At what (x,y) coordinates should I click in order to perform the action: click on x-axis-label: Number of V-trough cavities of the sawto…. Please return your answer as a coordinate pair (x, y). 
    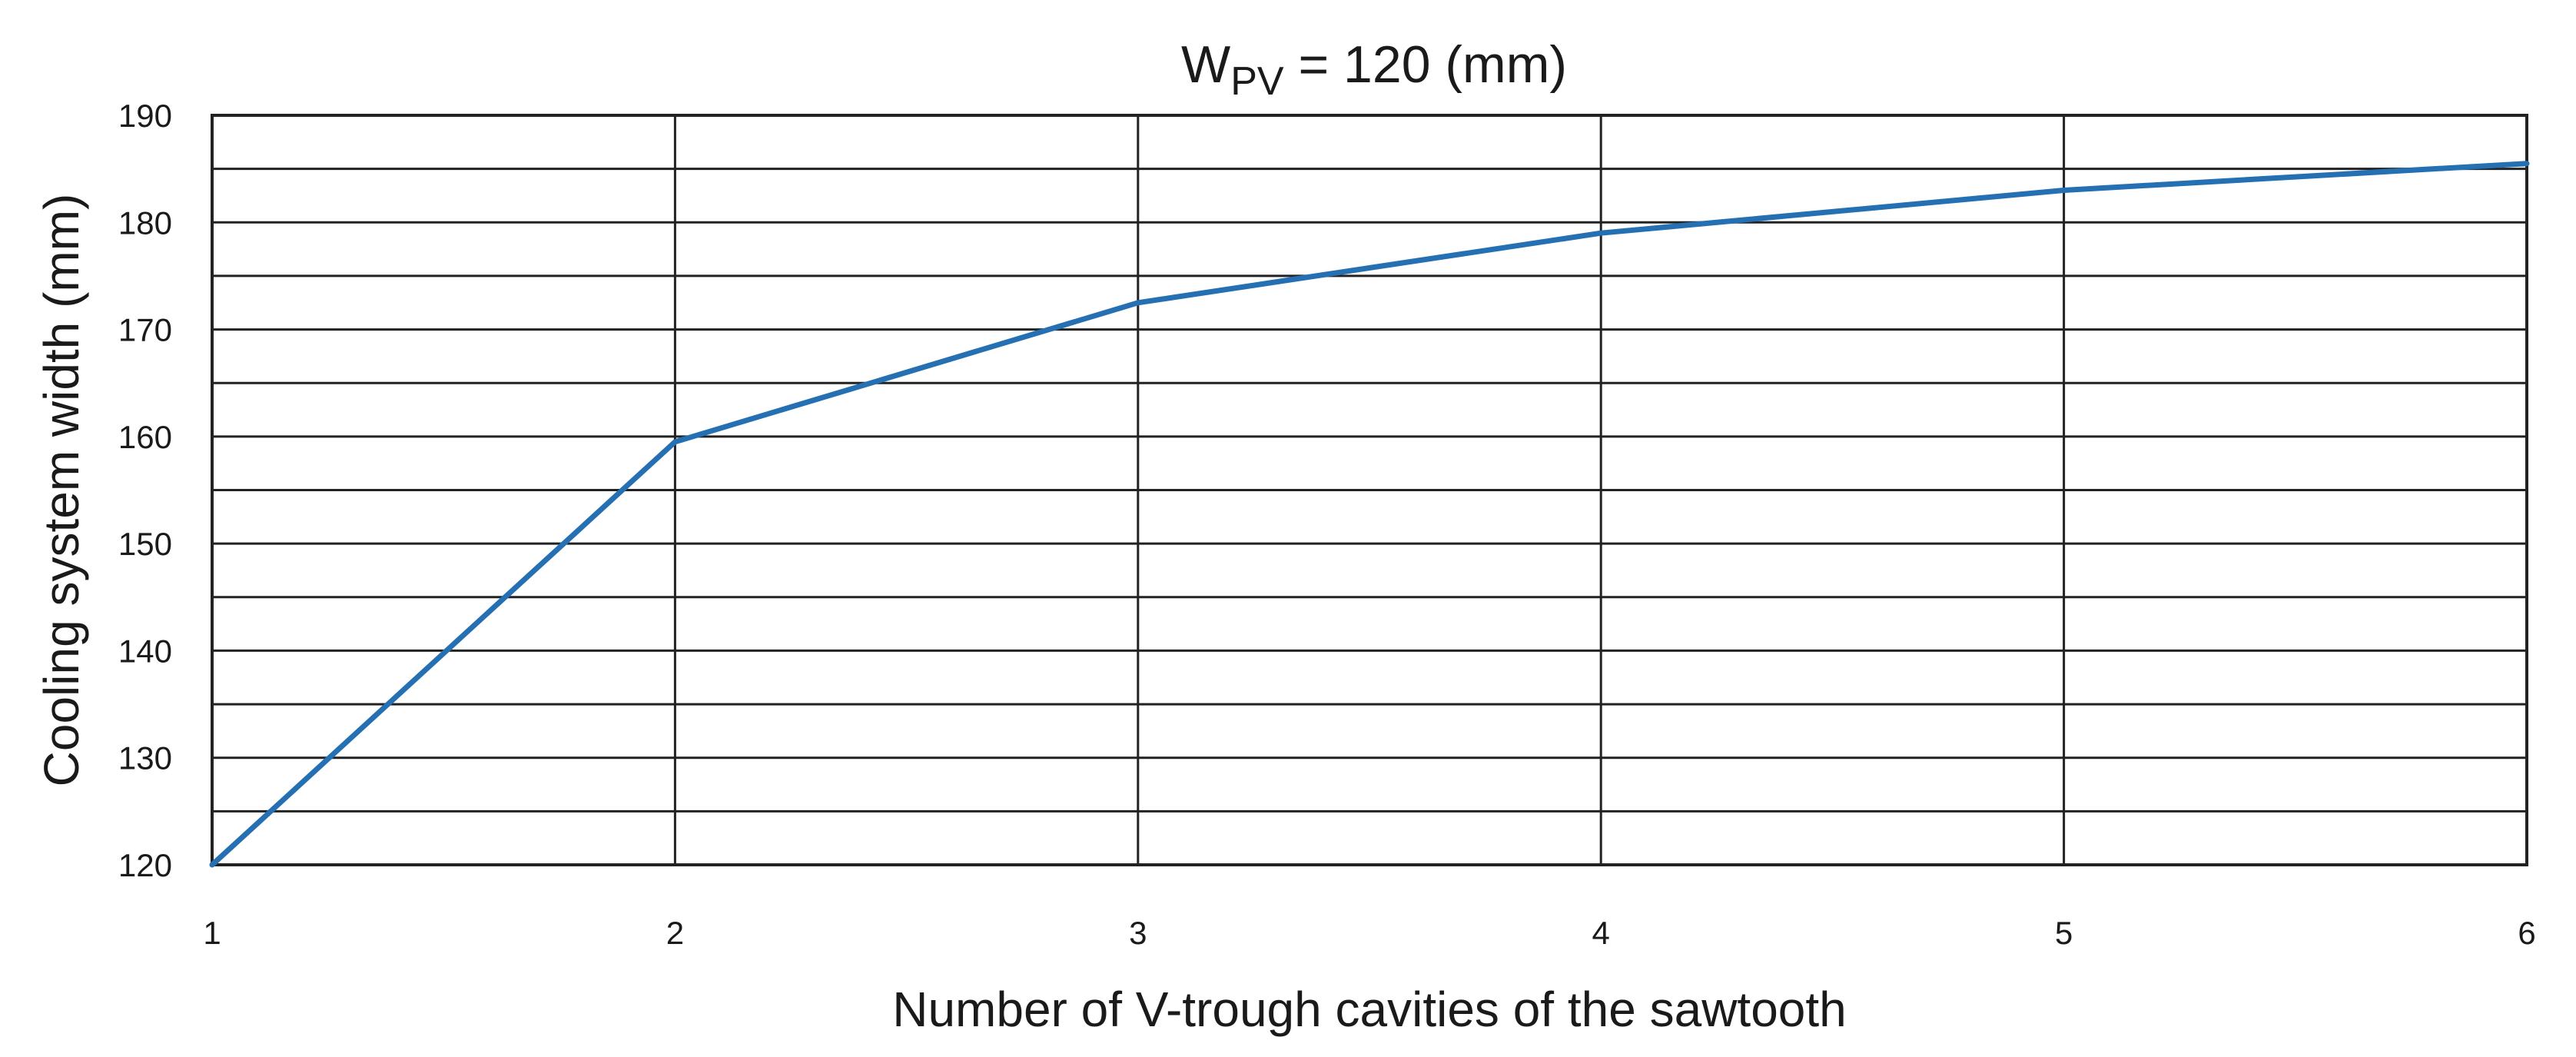
    Looking at the image, I should click on (1369, 1010).